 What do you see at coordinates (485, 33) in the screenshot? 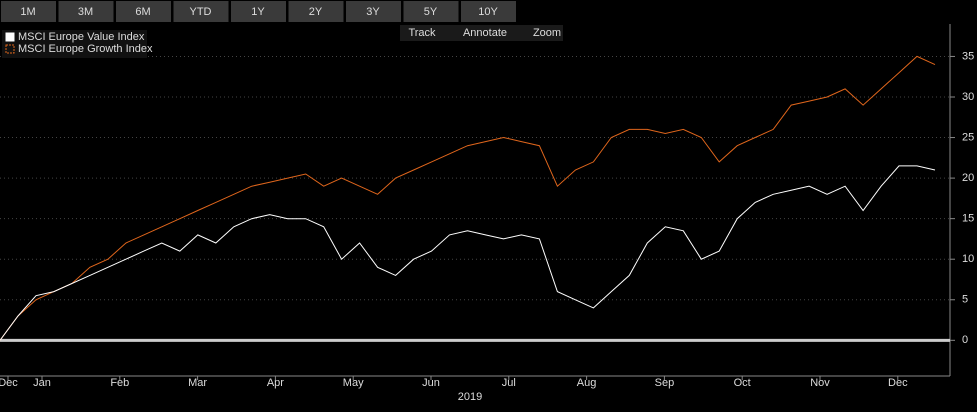
I see `tool-button: Annotate` at bounding box center [485, 33].